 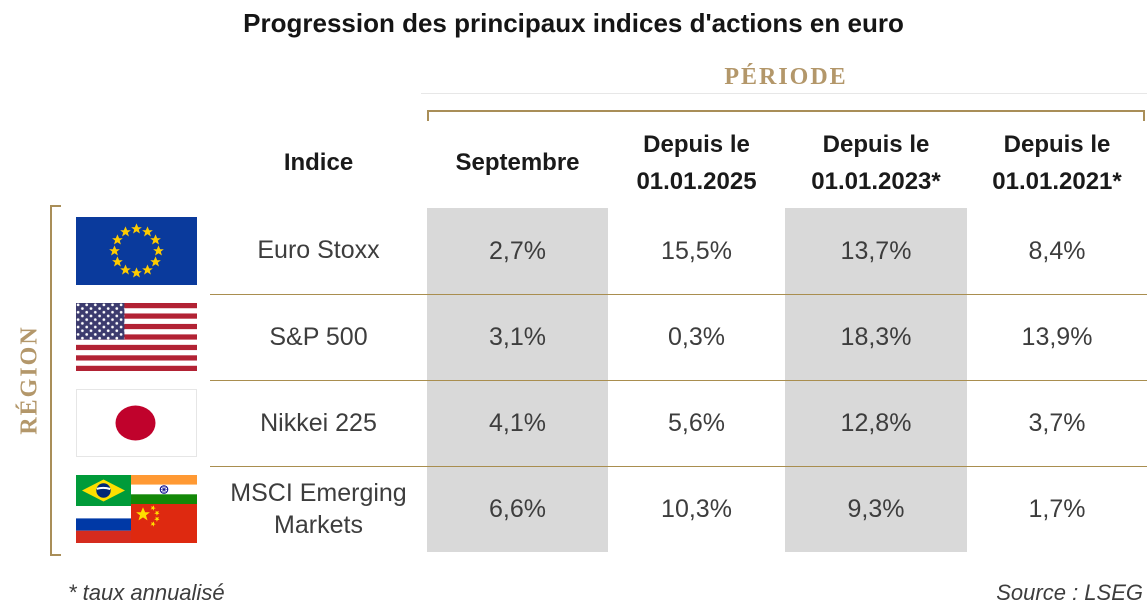 What do you see at coordinates (876, 337) in the screenshot?
I see `value-cell: 18,3%` at bounding box center [876, 337].